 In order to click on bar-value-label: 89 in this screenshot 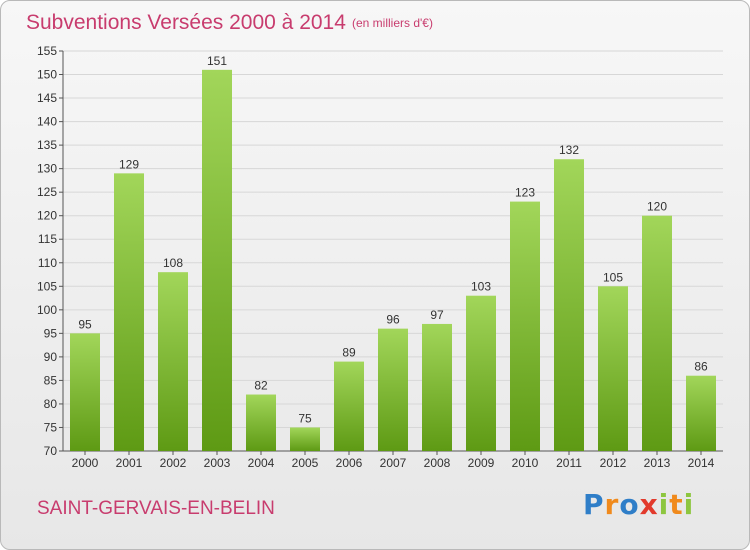, I will do `click(349, 353)`.